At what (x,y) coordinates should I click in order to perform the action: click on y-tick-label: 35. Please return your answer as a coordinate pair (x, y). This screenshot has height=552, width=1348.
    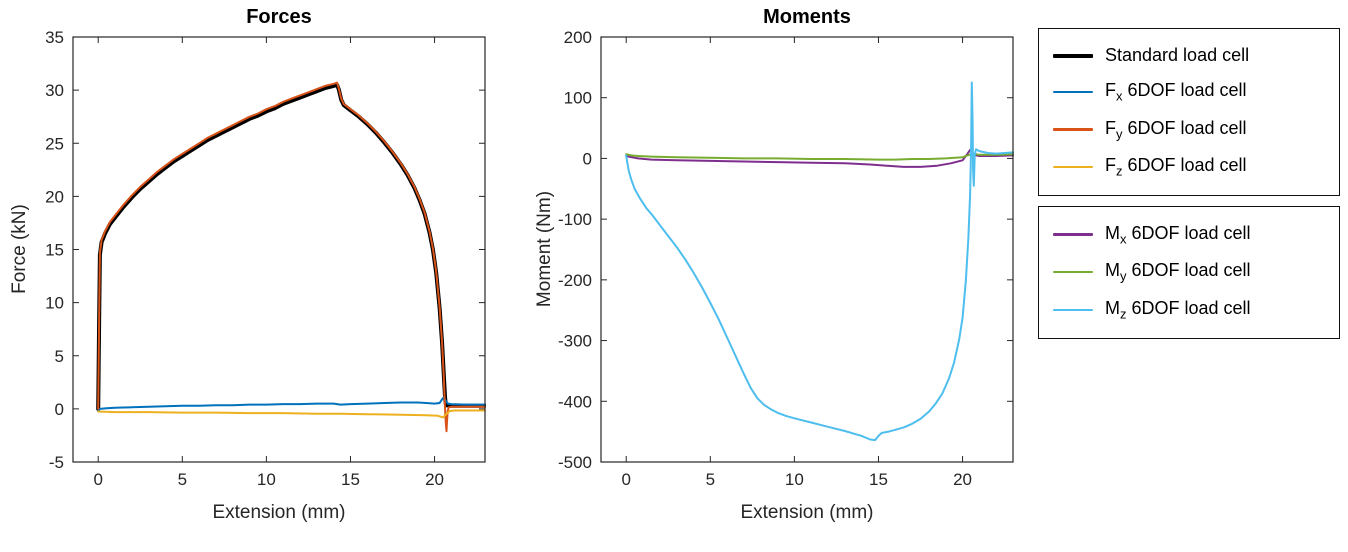
    Looking at the image, I should click on (54, 38).